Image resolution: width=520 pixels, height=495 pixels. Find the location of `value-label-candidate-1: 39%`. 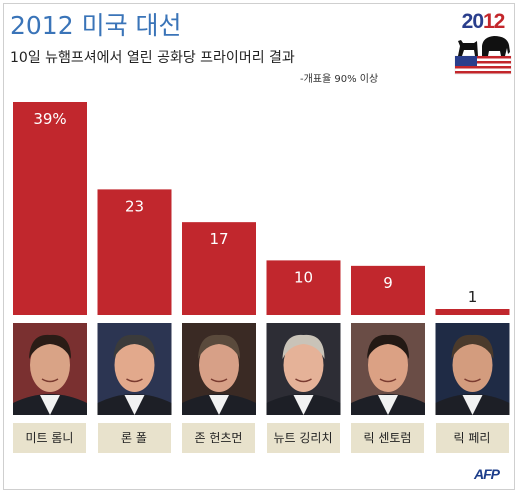

value-label-candidate-1: 39% is located at coordinates (49, 119).